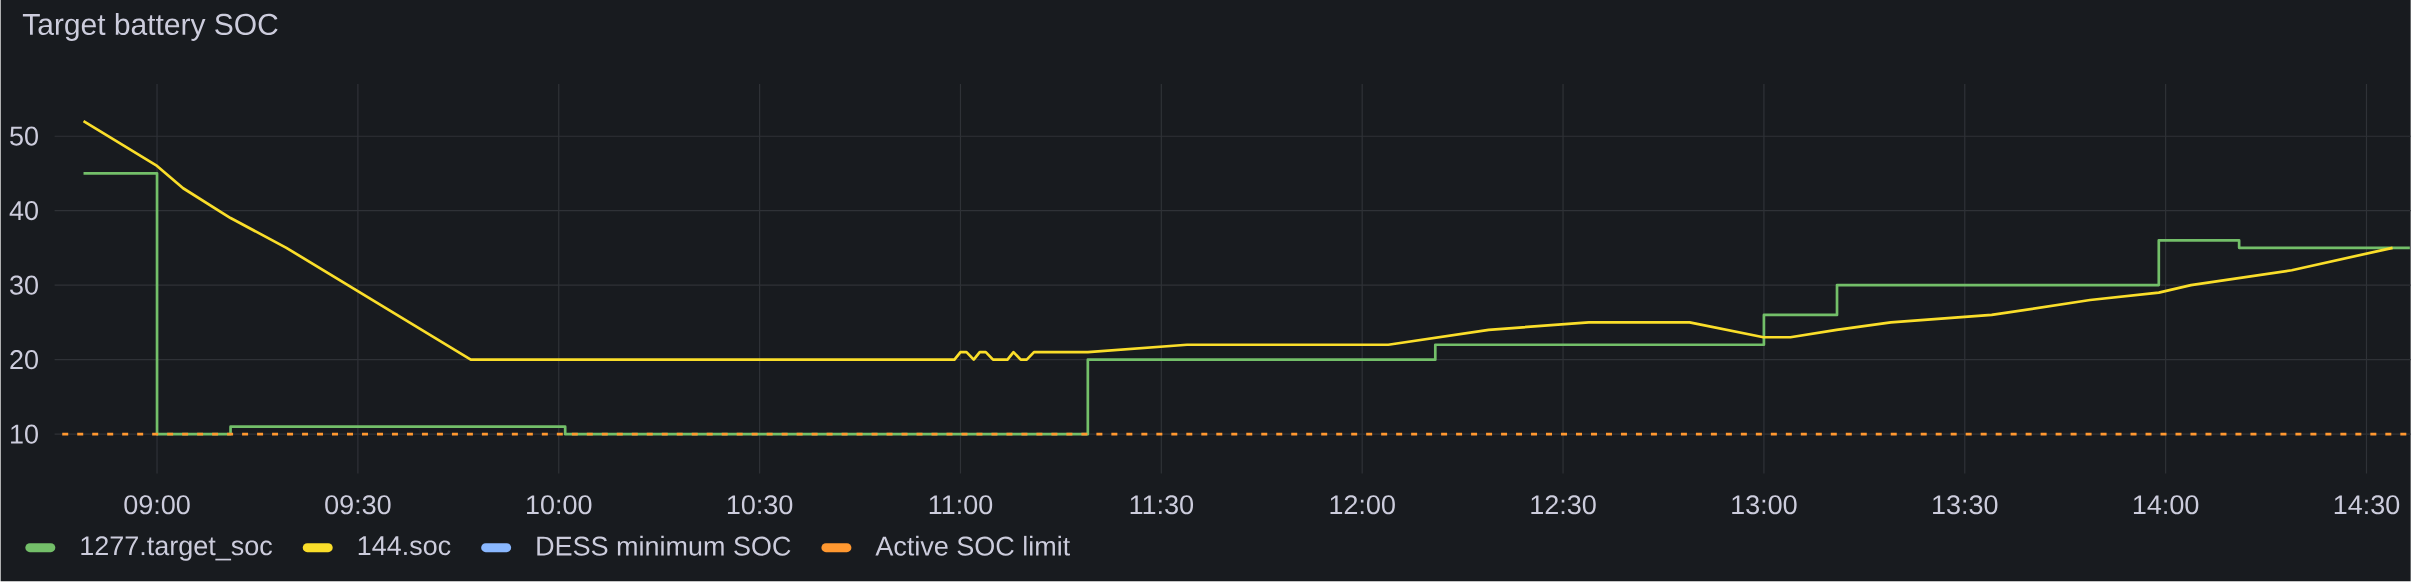  I want to click on x-tick-label: 11:00, so click(961, 505).